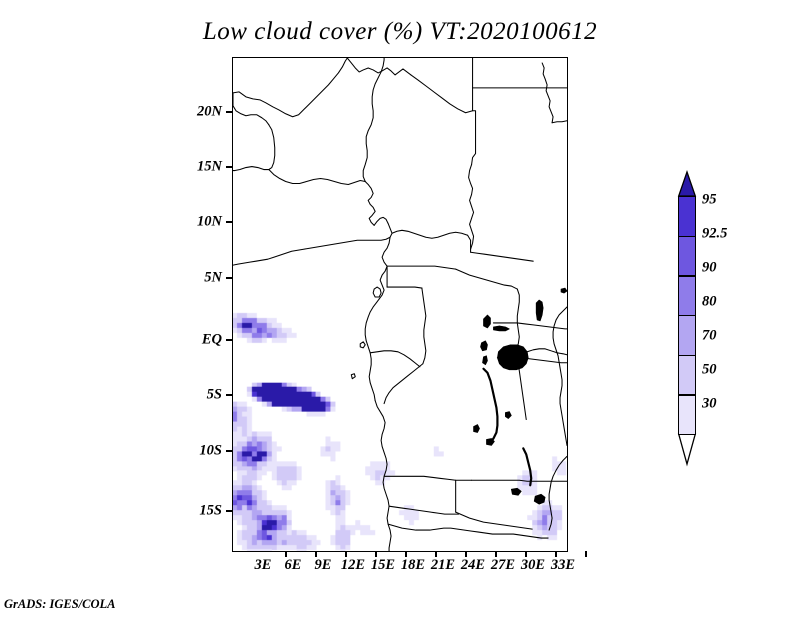 The width and height of the screenshot is (800, 618). Describe the element at coordinates (503, 565) in the screenshot. I see `x-tick-label-27E: 27E` at that location.